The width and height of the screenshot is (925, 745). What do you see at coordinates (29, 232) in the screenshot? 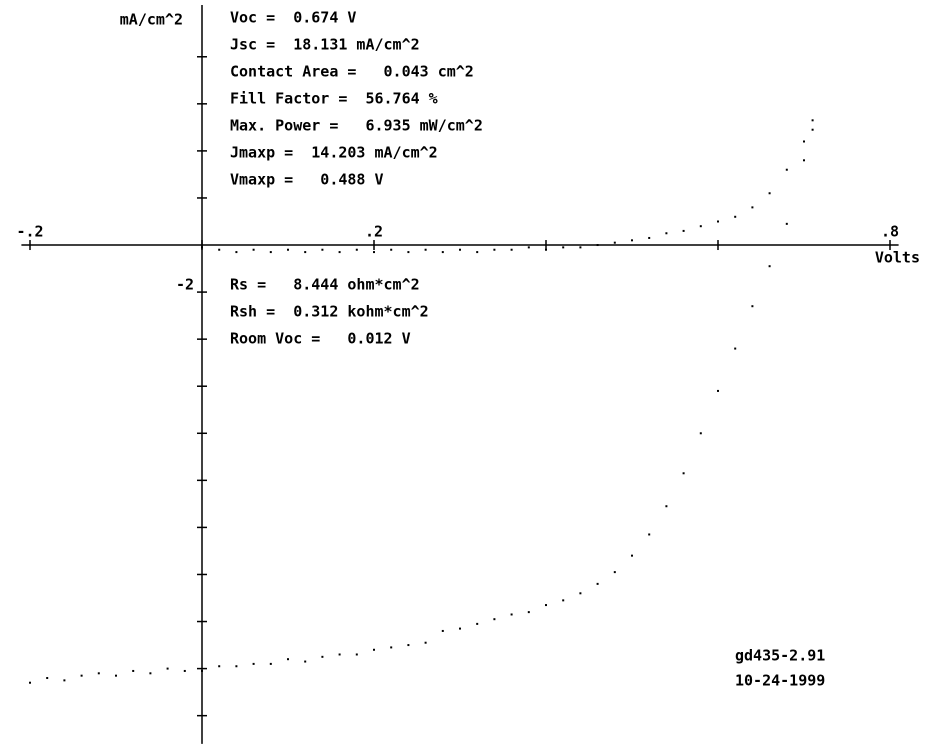
I see `x-tick-label: -.2` at bounding box center [29, 232].